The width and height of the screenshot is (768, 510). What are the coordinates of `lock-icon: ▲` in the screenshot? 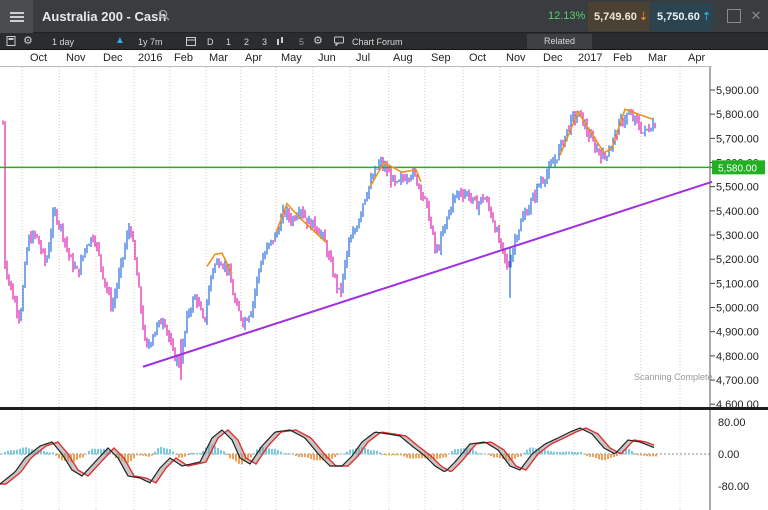 It's located at (120, 40).